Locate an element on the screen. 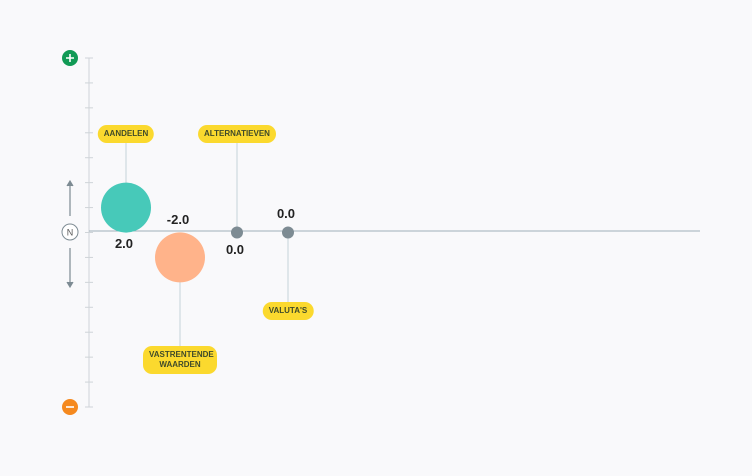  plus-sign is located at coordinates (70, 58).